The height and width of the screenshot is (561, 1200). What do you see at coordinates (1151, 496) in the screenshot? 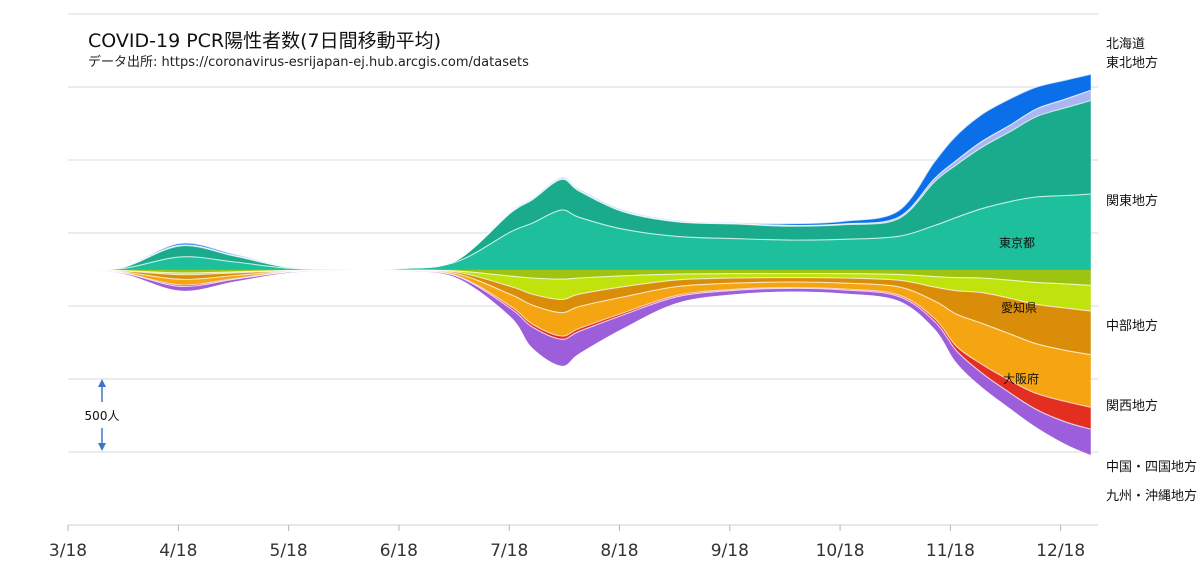
I see `region-label: 九州・沖縄地方` at bounding box center [1151, 496].